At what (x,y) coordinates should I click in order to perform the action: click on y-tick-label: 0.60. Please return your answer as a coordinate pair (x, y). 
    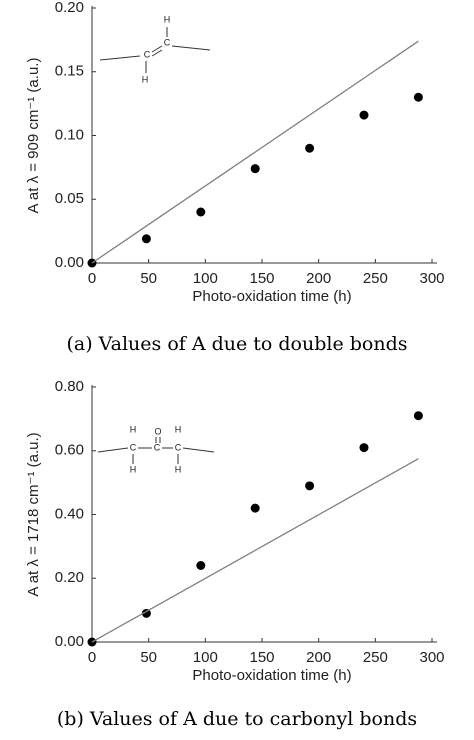
    Looking at the image, I should click on (69, 450).